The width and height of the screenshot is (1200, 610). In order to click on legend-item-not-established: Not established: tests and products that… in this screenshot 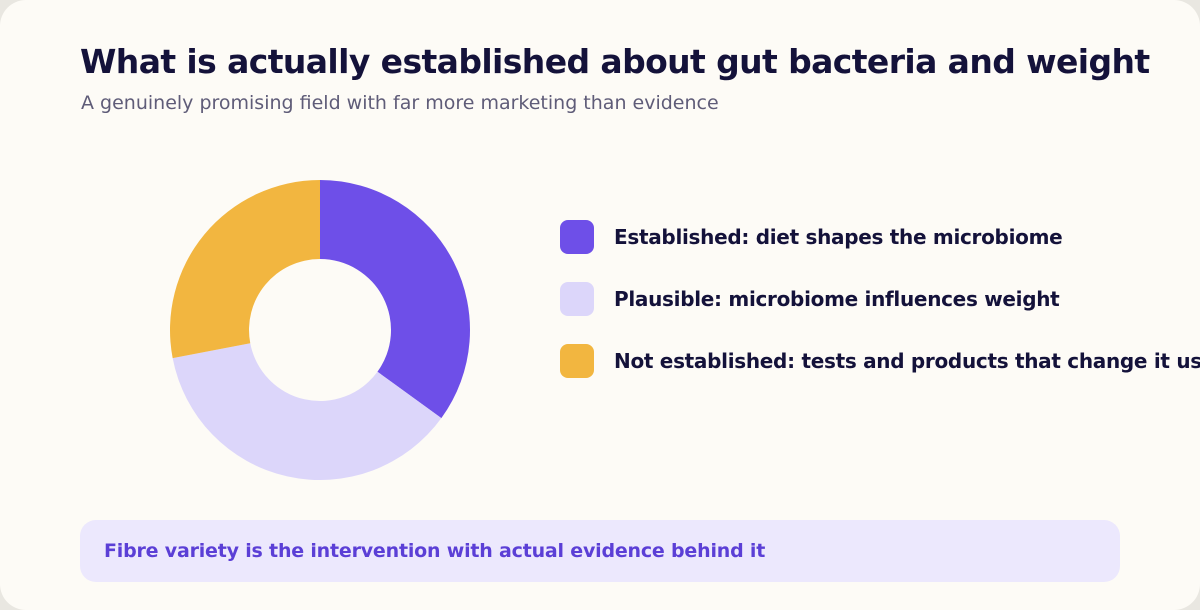, I will do `click(880, 361)`.